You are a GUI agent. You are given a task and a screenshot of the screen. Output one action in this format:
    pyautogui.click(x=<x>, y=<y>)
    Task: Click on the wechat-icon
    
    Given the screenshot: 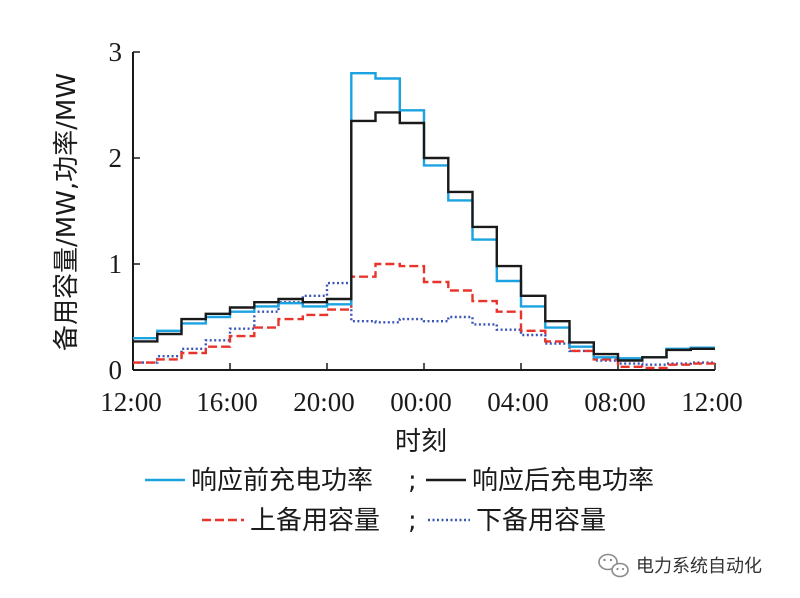 What is the action you would take?
    pyautogui.click(x=613, y=565)
    